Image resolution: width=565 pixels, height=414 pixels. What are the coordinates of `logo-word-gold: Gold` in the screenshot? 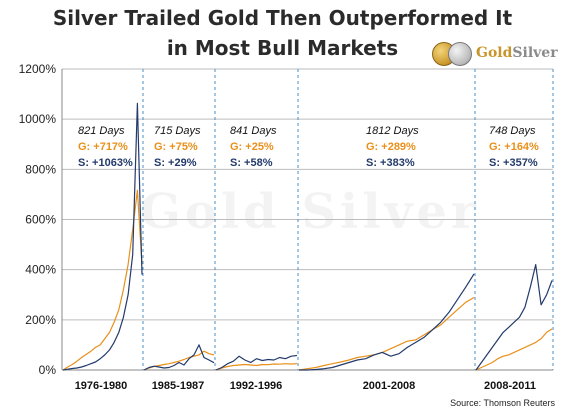 It's located at (494, 53).